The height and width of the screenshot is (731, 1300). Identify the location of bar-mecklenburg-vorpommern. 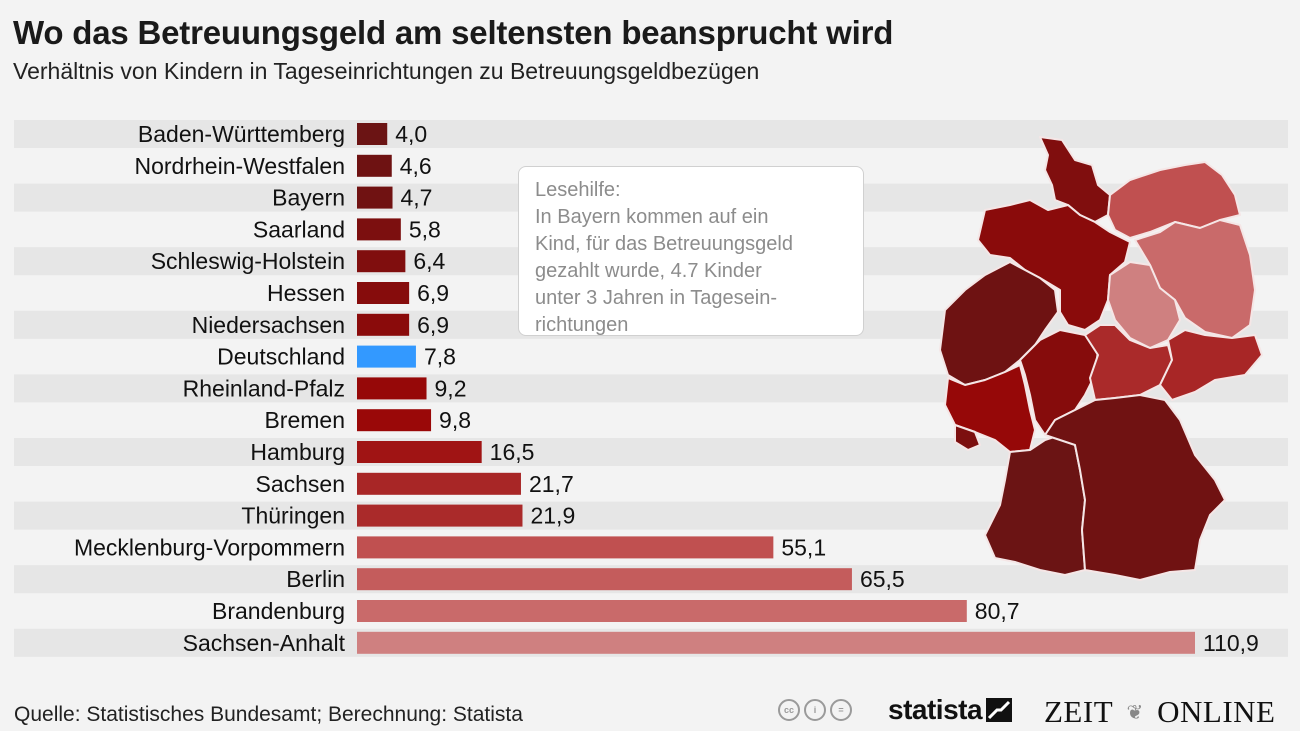
(565, 547).